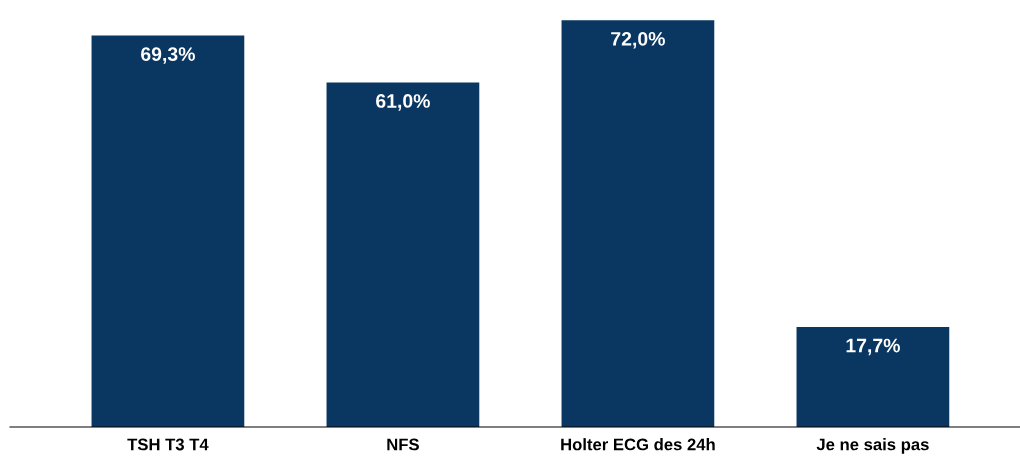 This screenshot has height=457, width=1020. What do you see at coordinates (403, 102) in the screenshot?
I see `data-label: 61,0%` at bounding box center [403, 102].